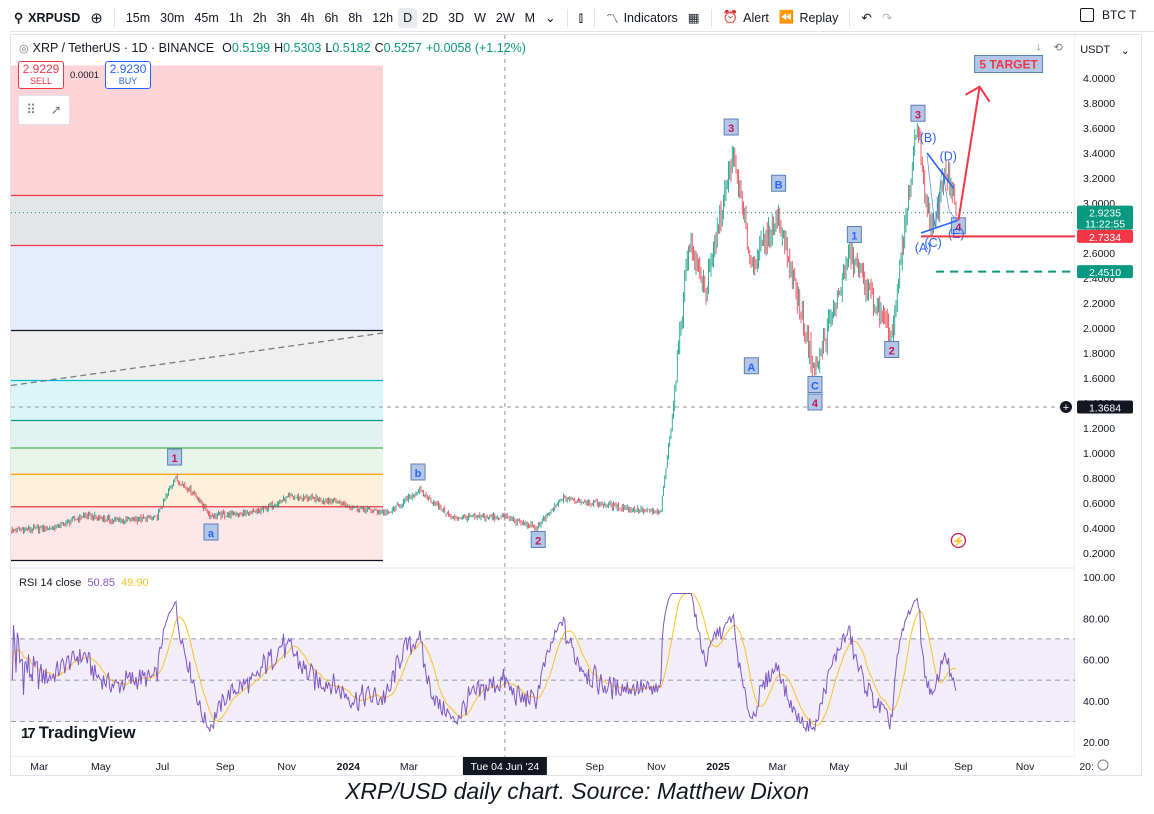  I want to click on interval-2w: 2W, so click(505, 17).